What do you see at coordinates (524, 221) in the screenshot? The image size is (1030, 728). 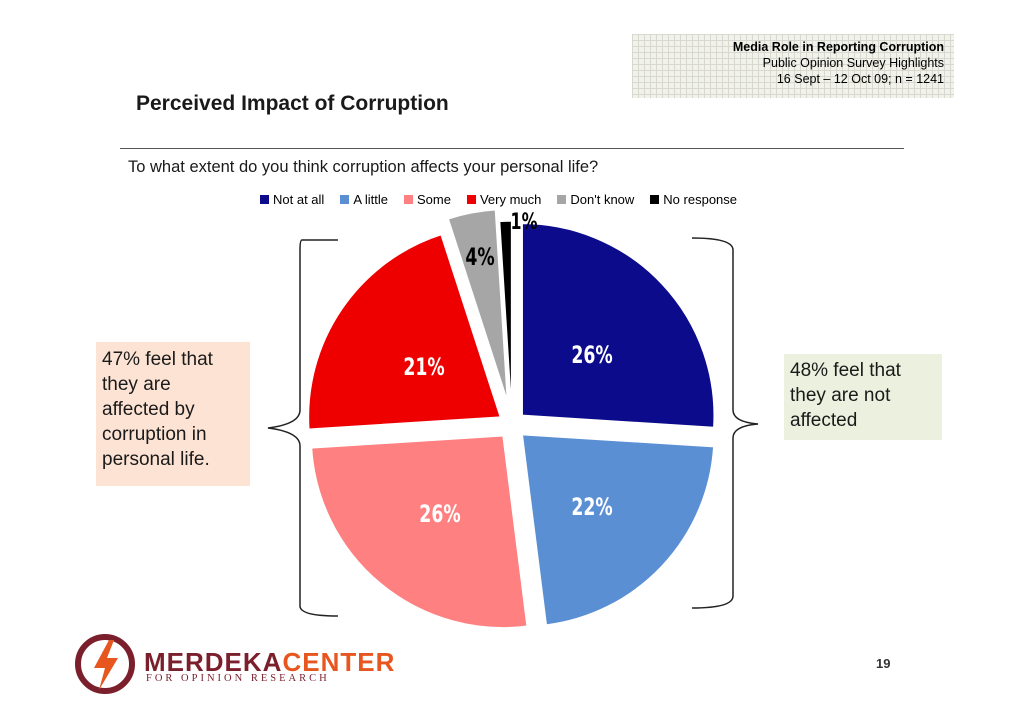 I see `pie-label-no-response: 1%` at bounding box center [524, 221].